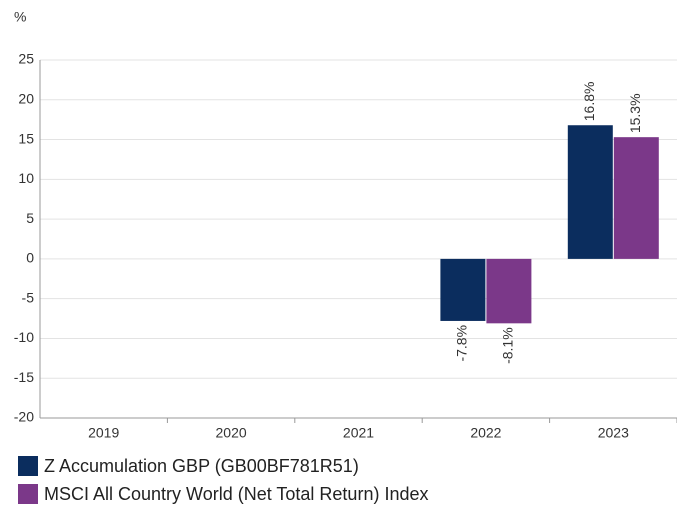 The height and width of the screenshot is (506, 677). Describe the element at coordinates (26, 59) in the screenshot. I see `y-tick-label: 25` at that location.